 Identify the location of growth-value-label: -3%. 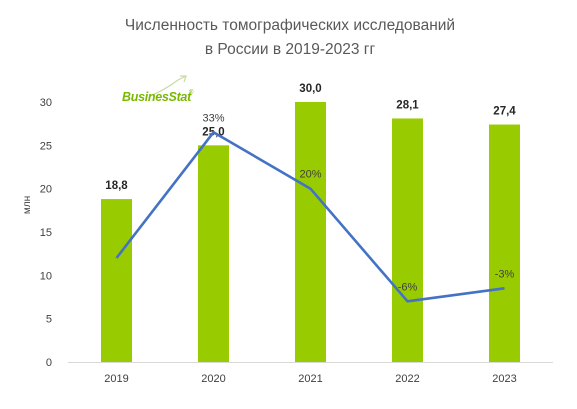
(505, 274).